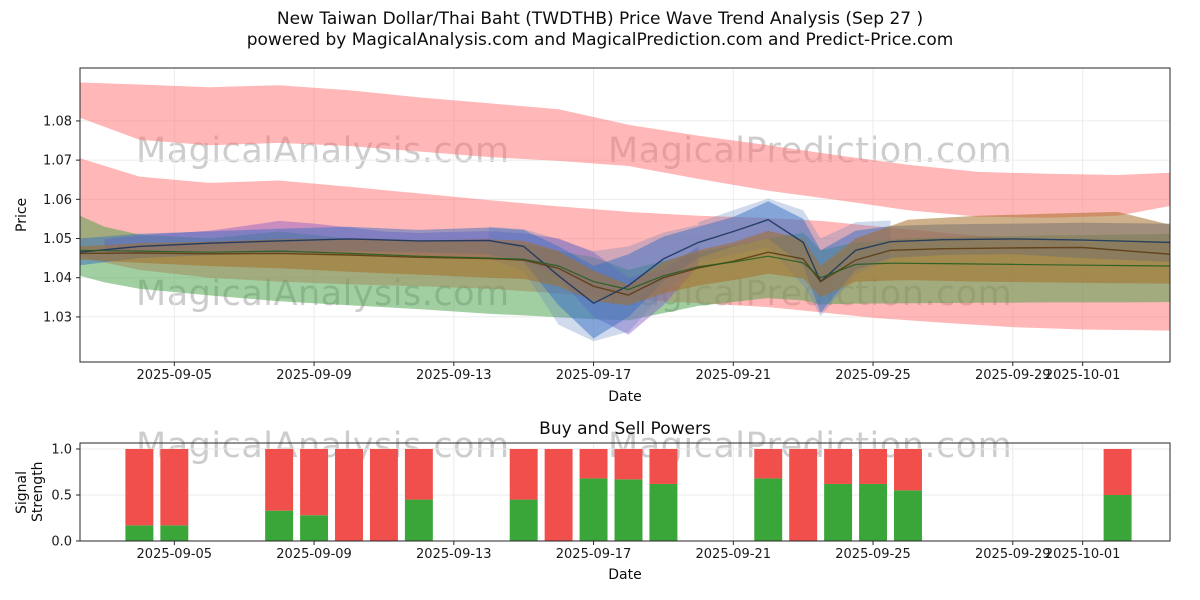  I want to click on bottom-chart-title: Buy and Sell Powers, so click(625, 429).